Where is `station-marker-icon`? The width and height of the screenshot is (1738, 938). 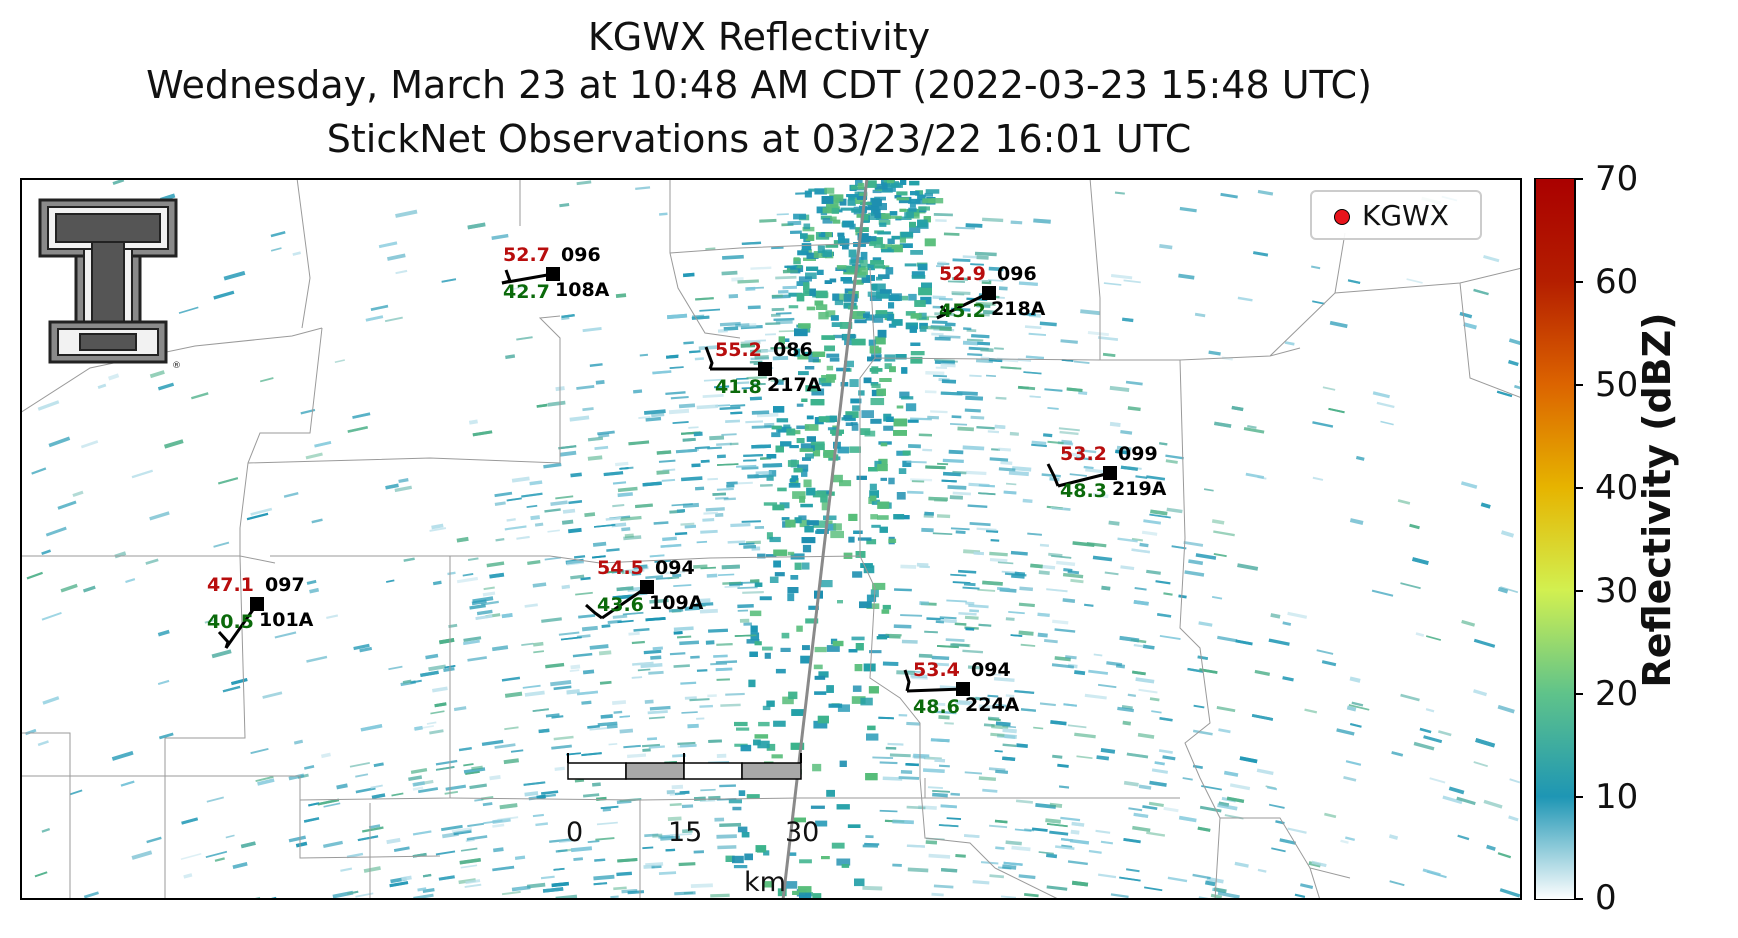 station-marker-icon is located at coordinates (647, 587).